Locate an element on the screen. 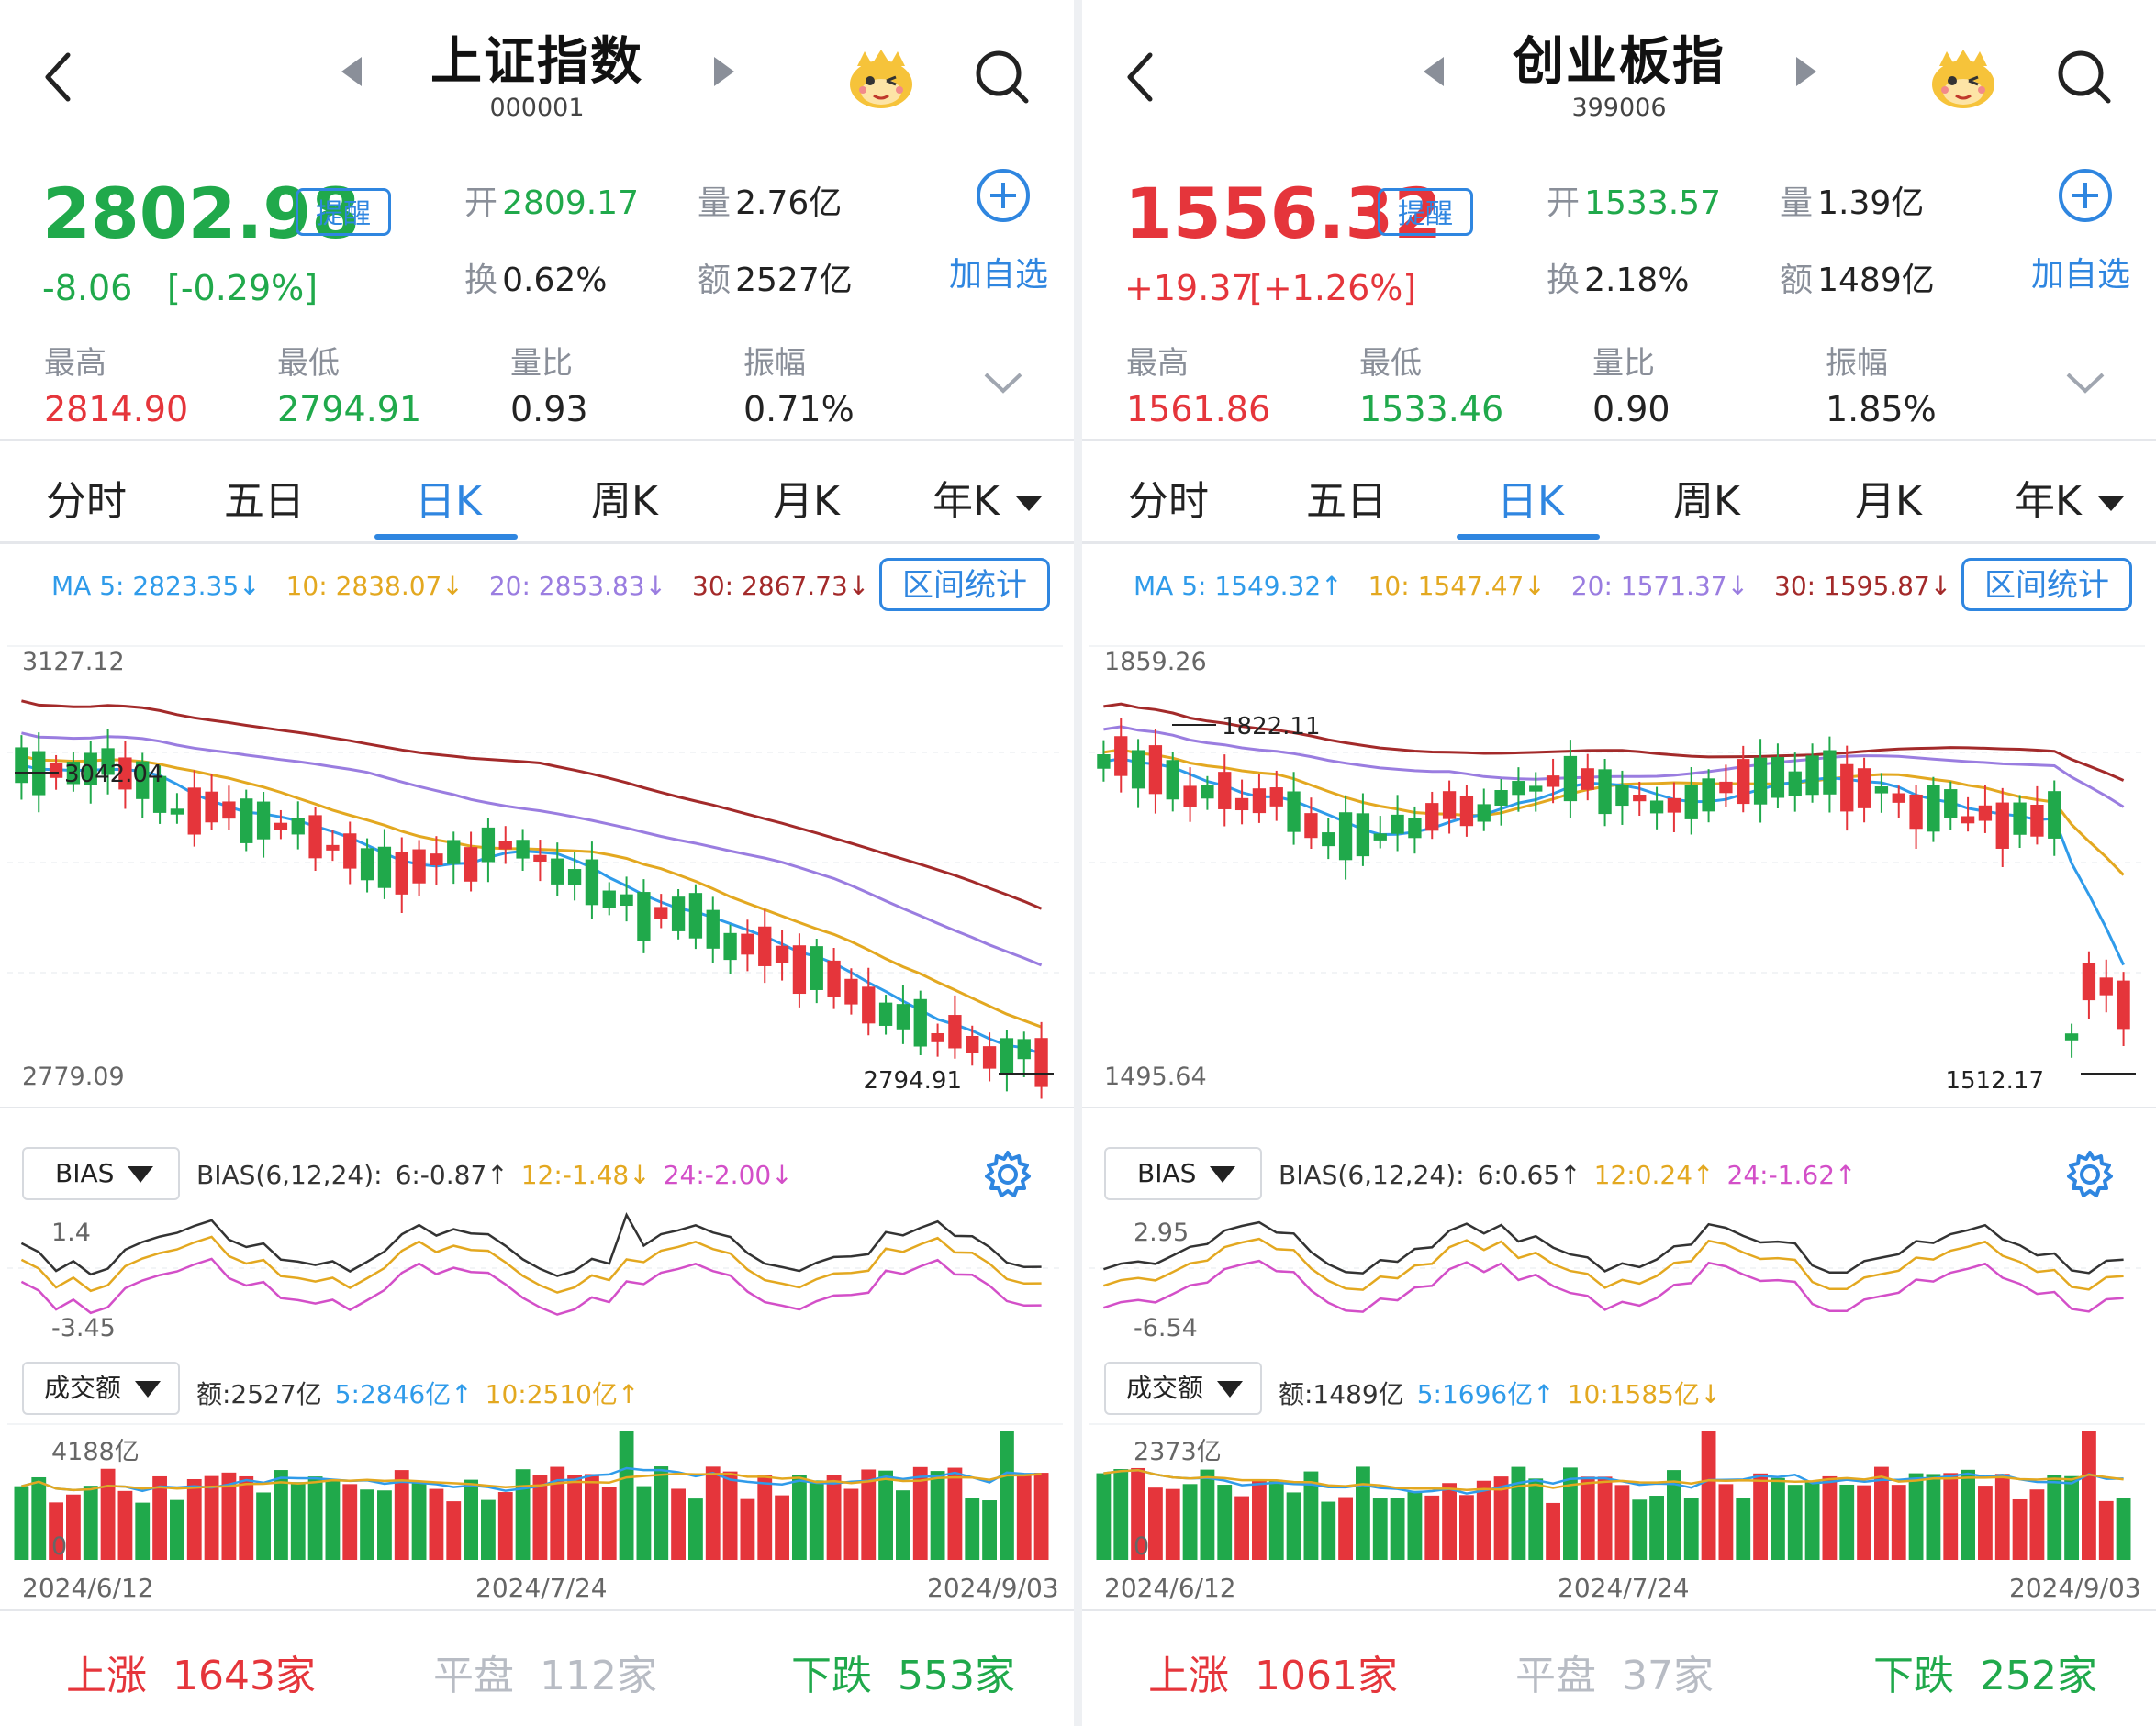 Image resolution: width=2156 pixels, height=1726 pixels. tab-yearly-k-label: 年K is located at coordinates (967, 502).